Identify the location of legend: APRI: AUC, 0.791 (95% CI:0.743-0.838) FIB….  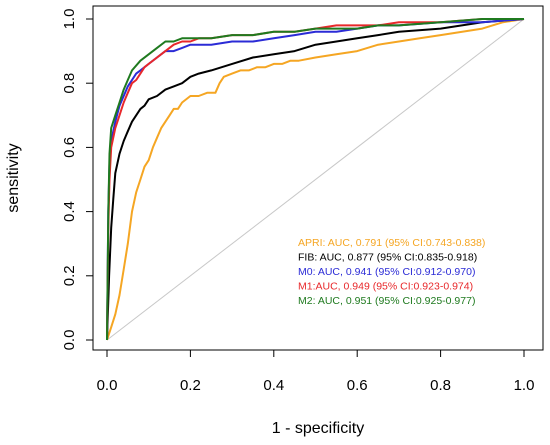
(391, 272).